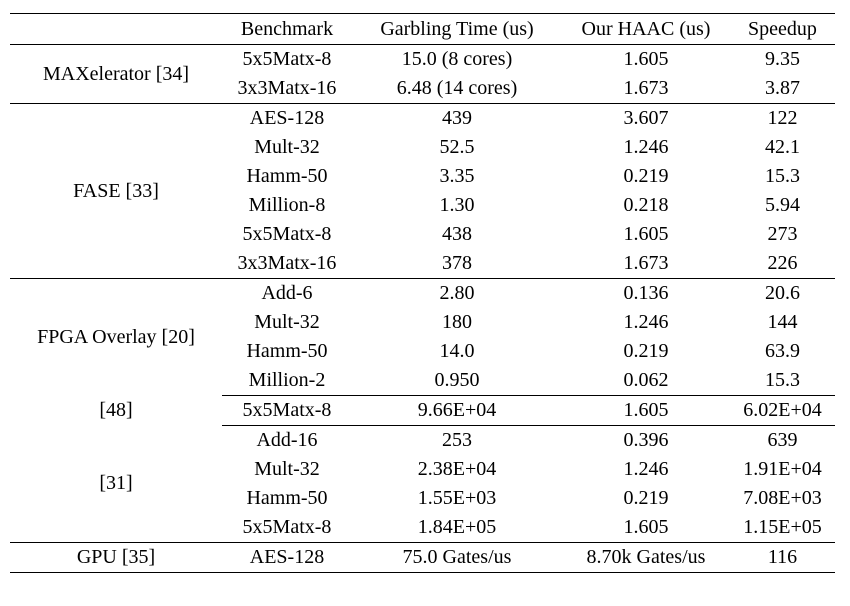 The image size is (850, 606). Describe the element at coordinates (457, 147) in the screenshot. I see `value-cell: 52.5` at that location.